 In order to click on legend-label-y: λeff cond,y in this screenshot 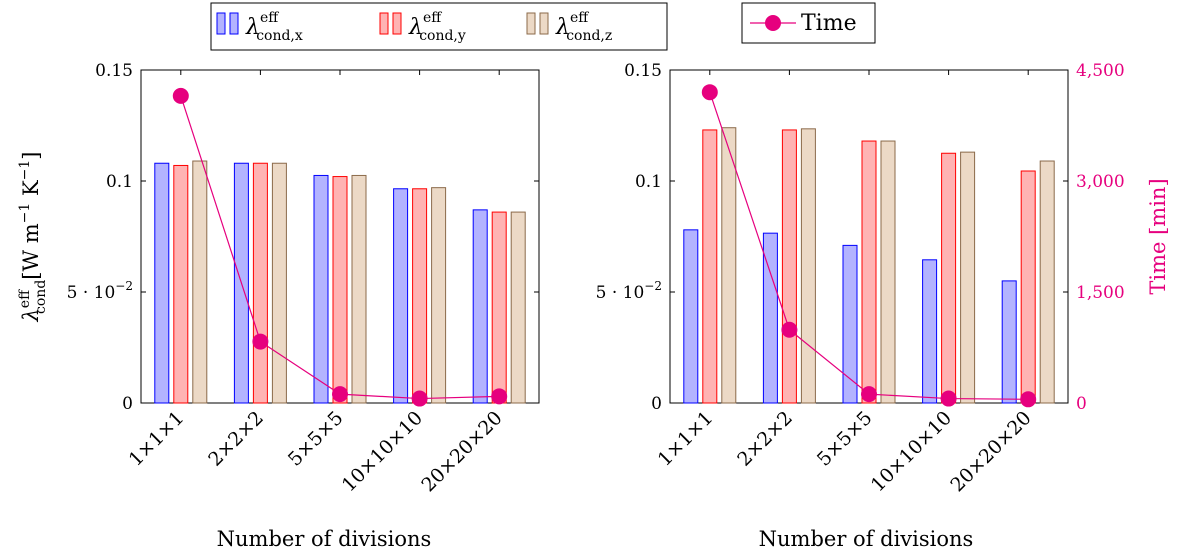, I will do `click(437, 27)`.